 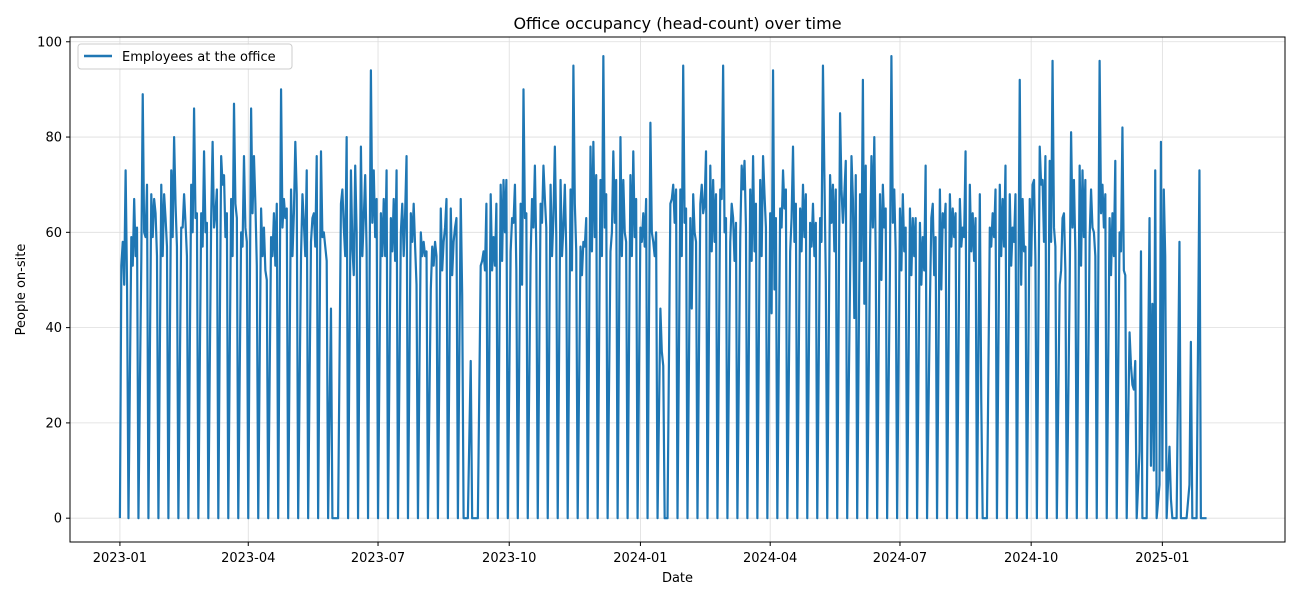 I want to click on y-tick-label: 60, so click(x=53, y=233).